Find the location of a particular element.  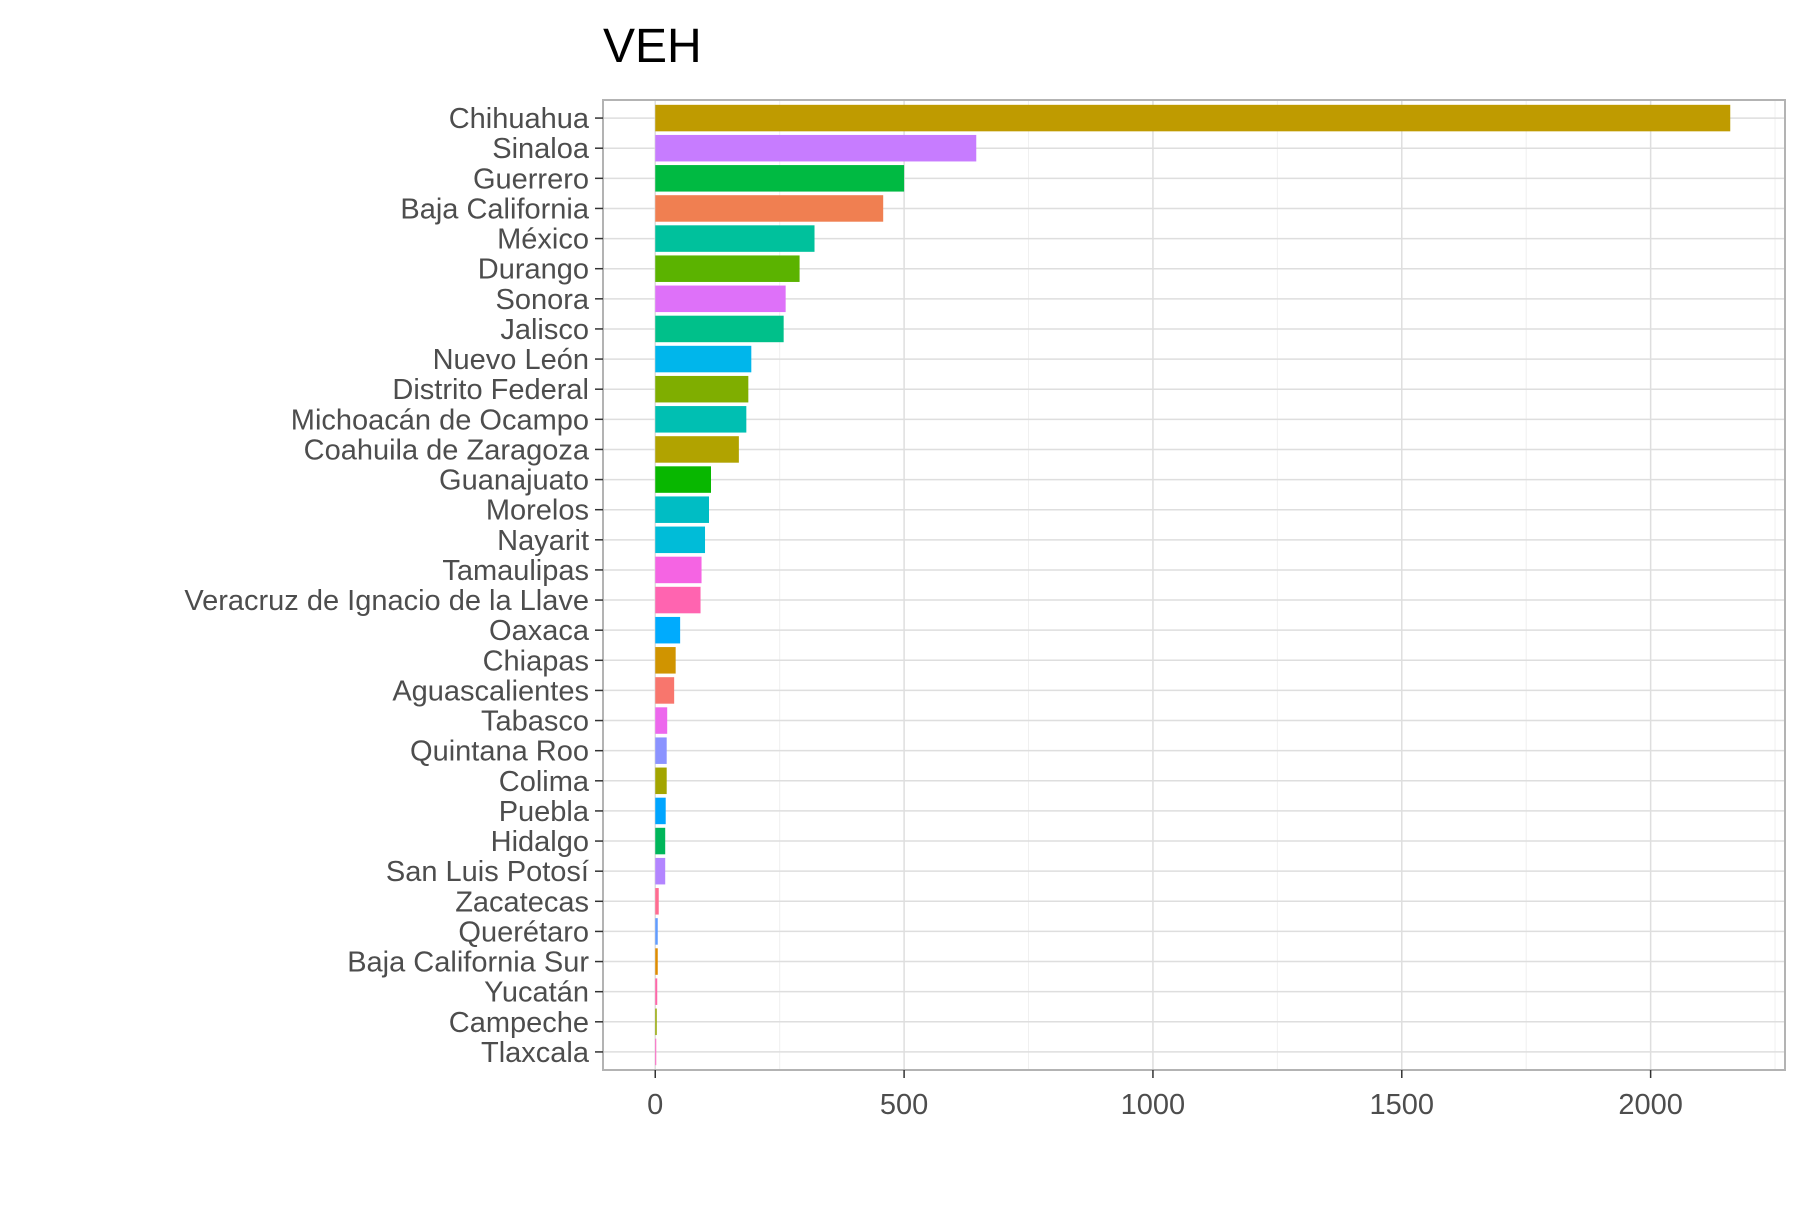

category-label: Aguascalientes is located at coordinates (490, 691).